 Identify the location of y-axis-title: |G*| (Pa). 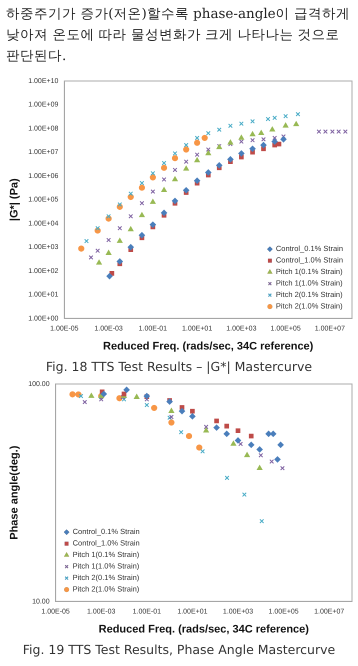
(14, 200).